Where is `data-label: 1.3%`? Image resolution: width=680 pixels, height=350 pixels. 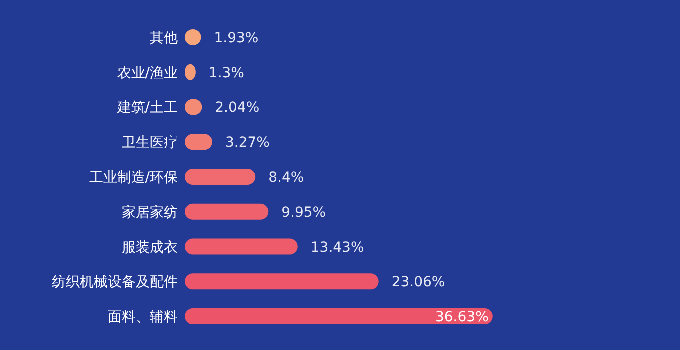 data-label: 1.3% is located at coordinates (226, 73).